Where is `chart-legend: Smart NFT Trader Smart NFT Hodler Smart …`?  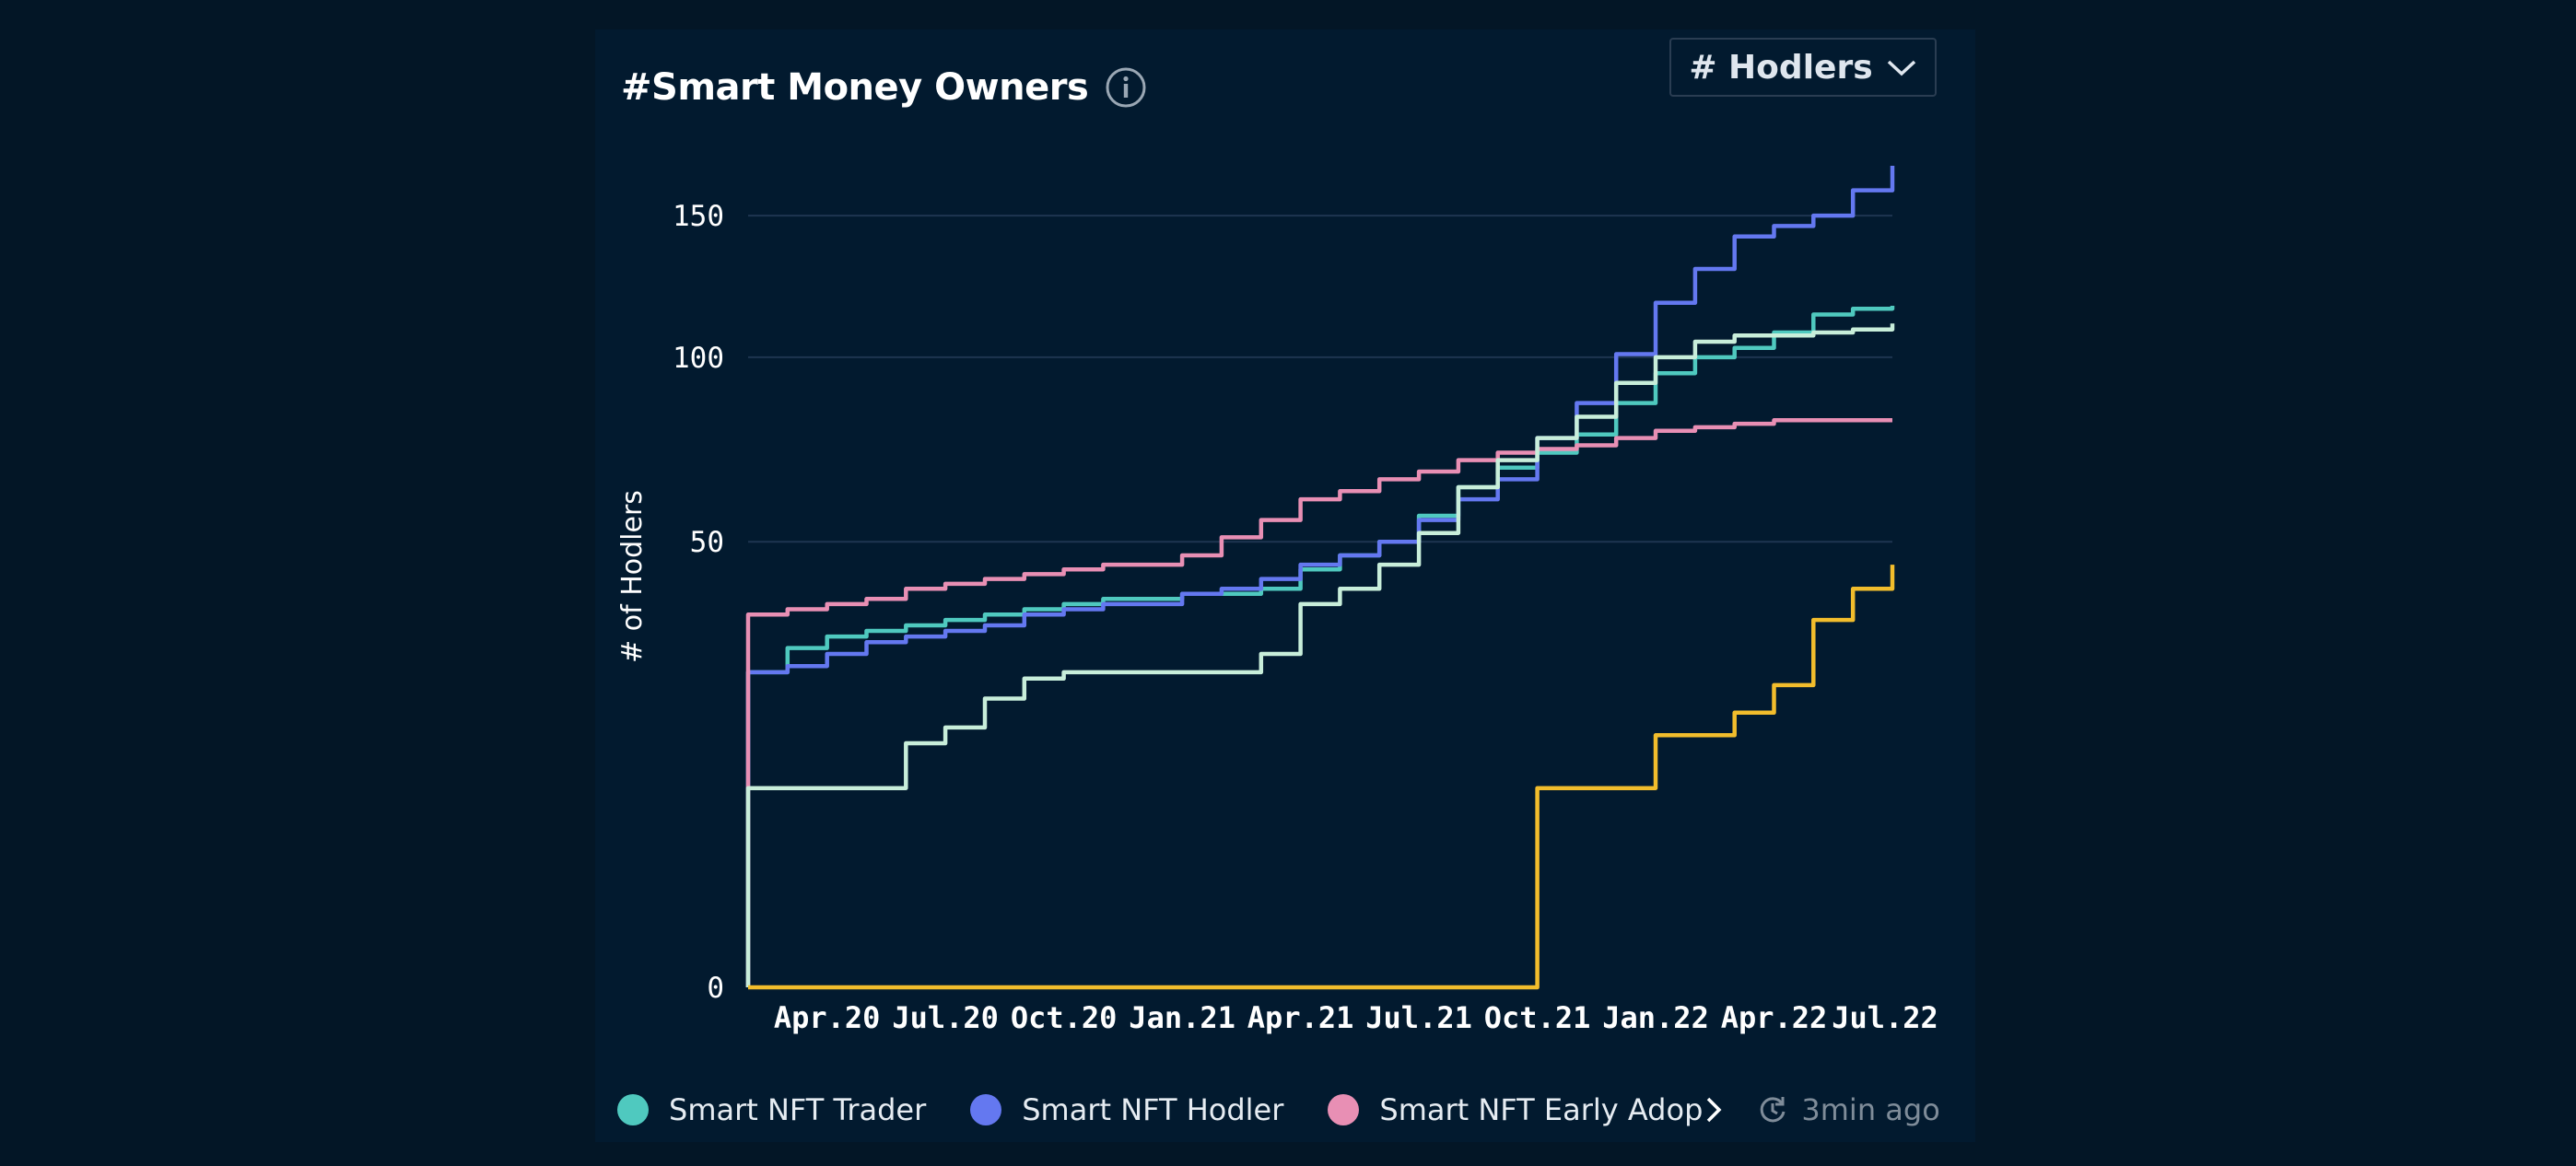
chart-legend: Smart NFT Trader Smart NFT Hodler Smart … is located at coordinates (1278, 1110).